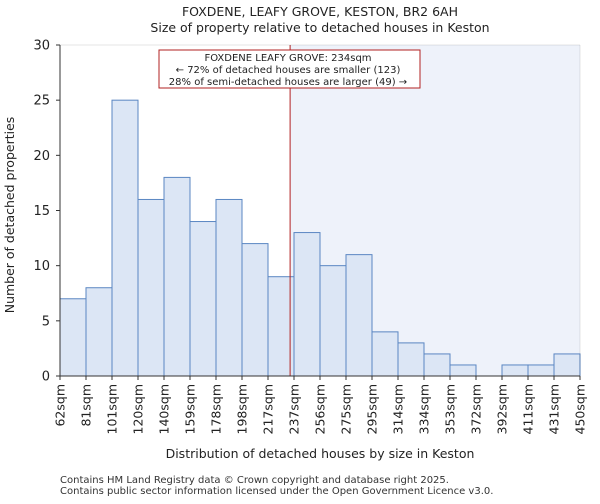  Describe the element at coordinates (476, 409) in the screenshot. I see `x-tick-label-372sqm: 372sqm` at that location.